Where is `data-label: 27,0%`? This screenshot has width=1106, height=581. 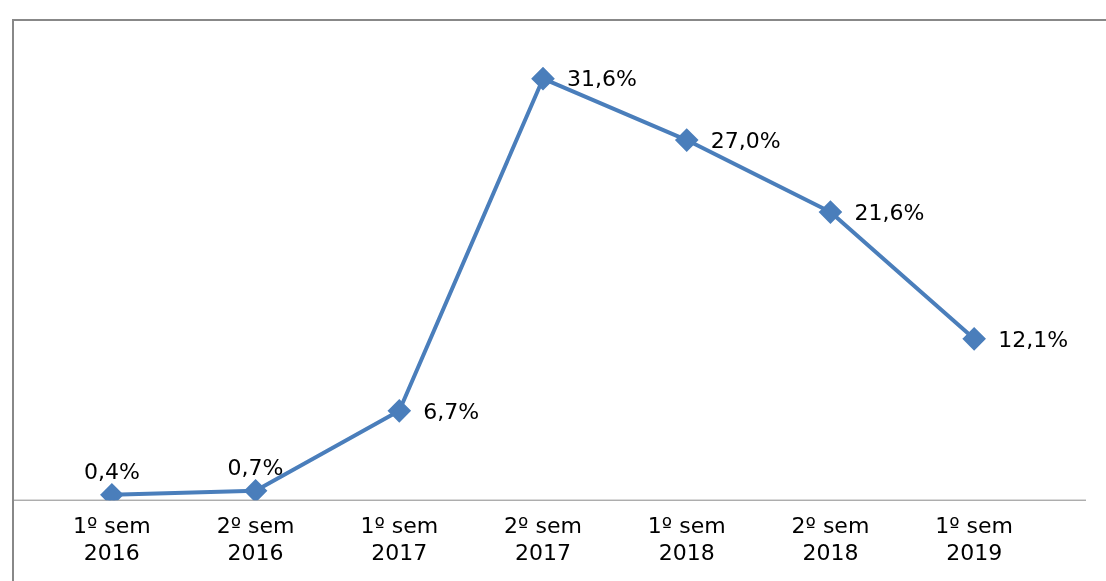
data-label: 27,0% is located at coordinates (745, 140).